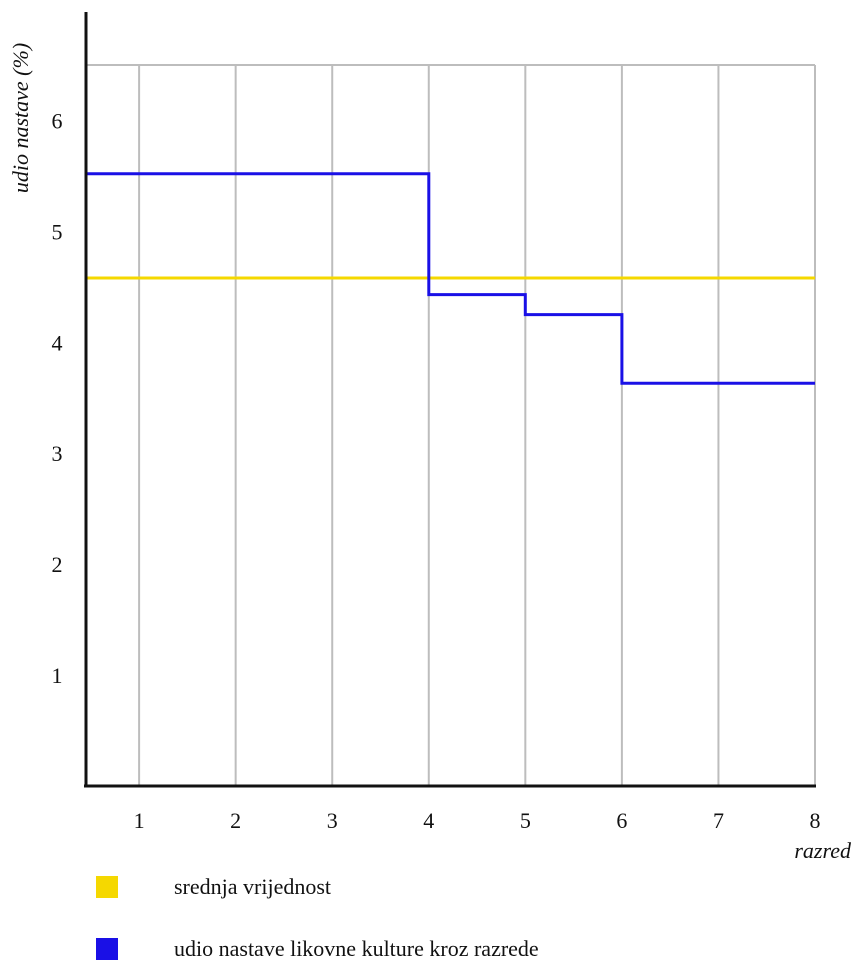 The image size is (857, 964). What do you see at coordinates (139, 820) in the screenshot?
I see `x-tick-label: 1` at bounding box center [139, 820].